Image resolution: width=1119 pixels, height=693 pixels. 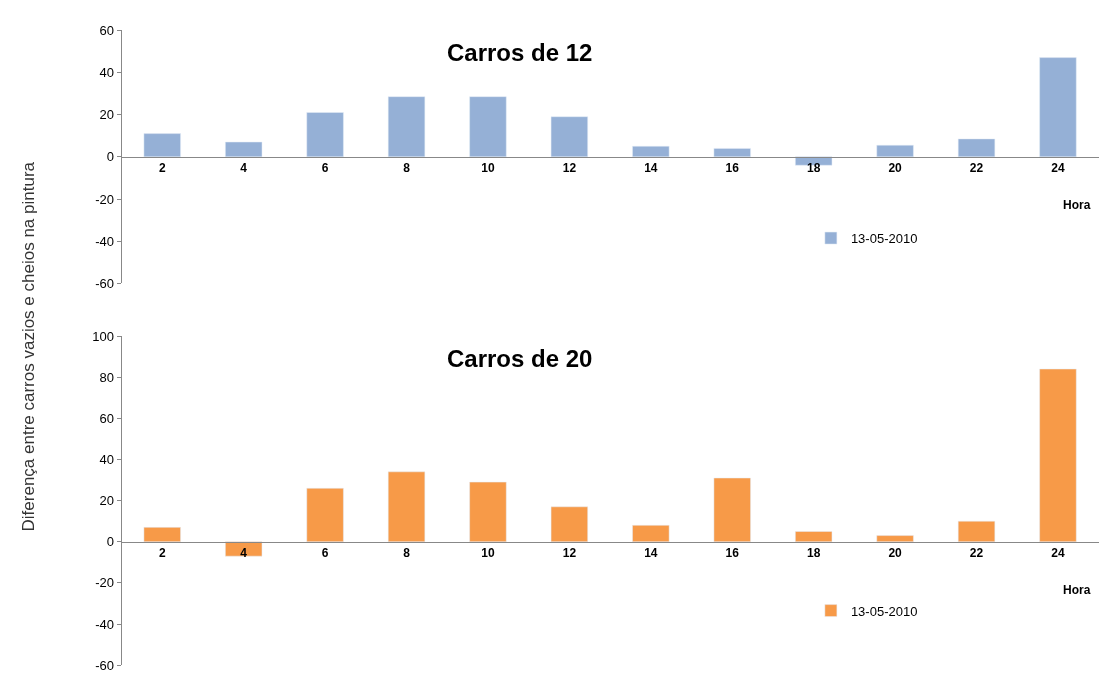 I want to click on chart-title: Carros de 20, so click(x=520, y=358).